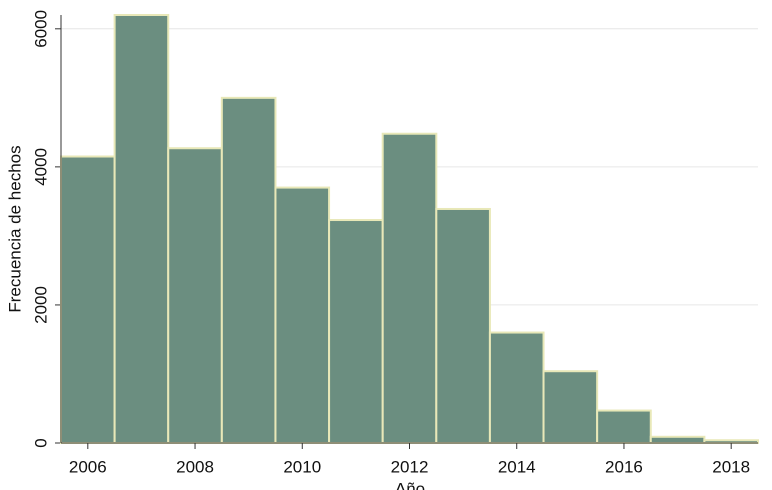 The image size is (772, 490). I want to click on y-tick-label: 6000, so click(40, 29).